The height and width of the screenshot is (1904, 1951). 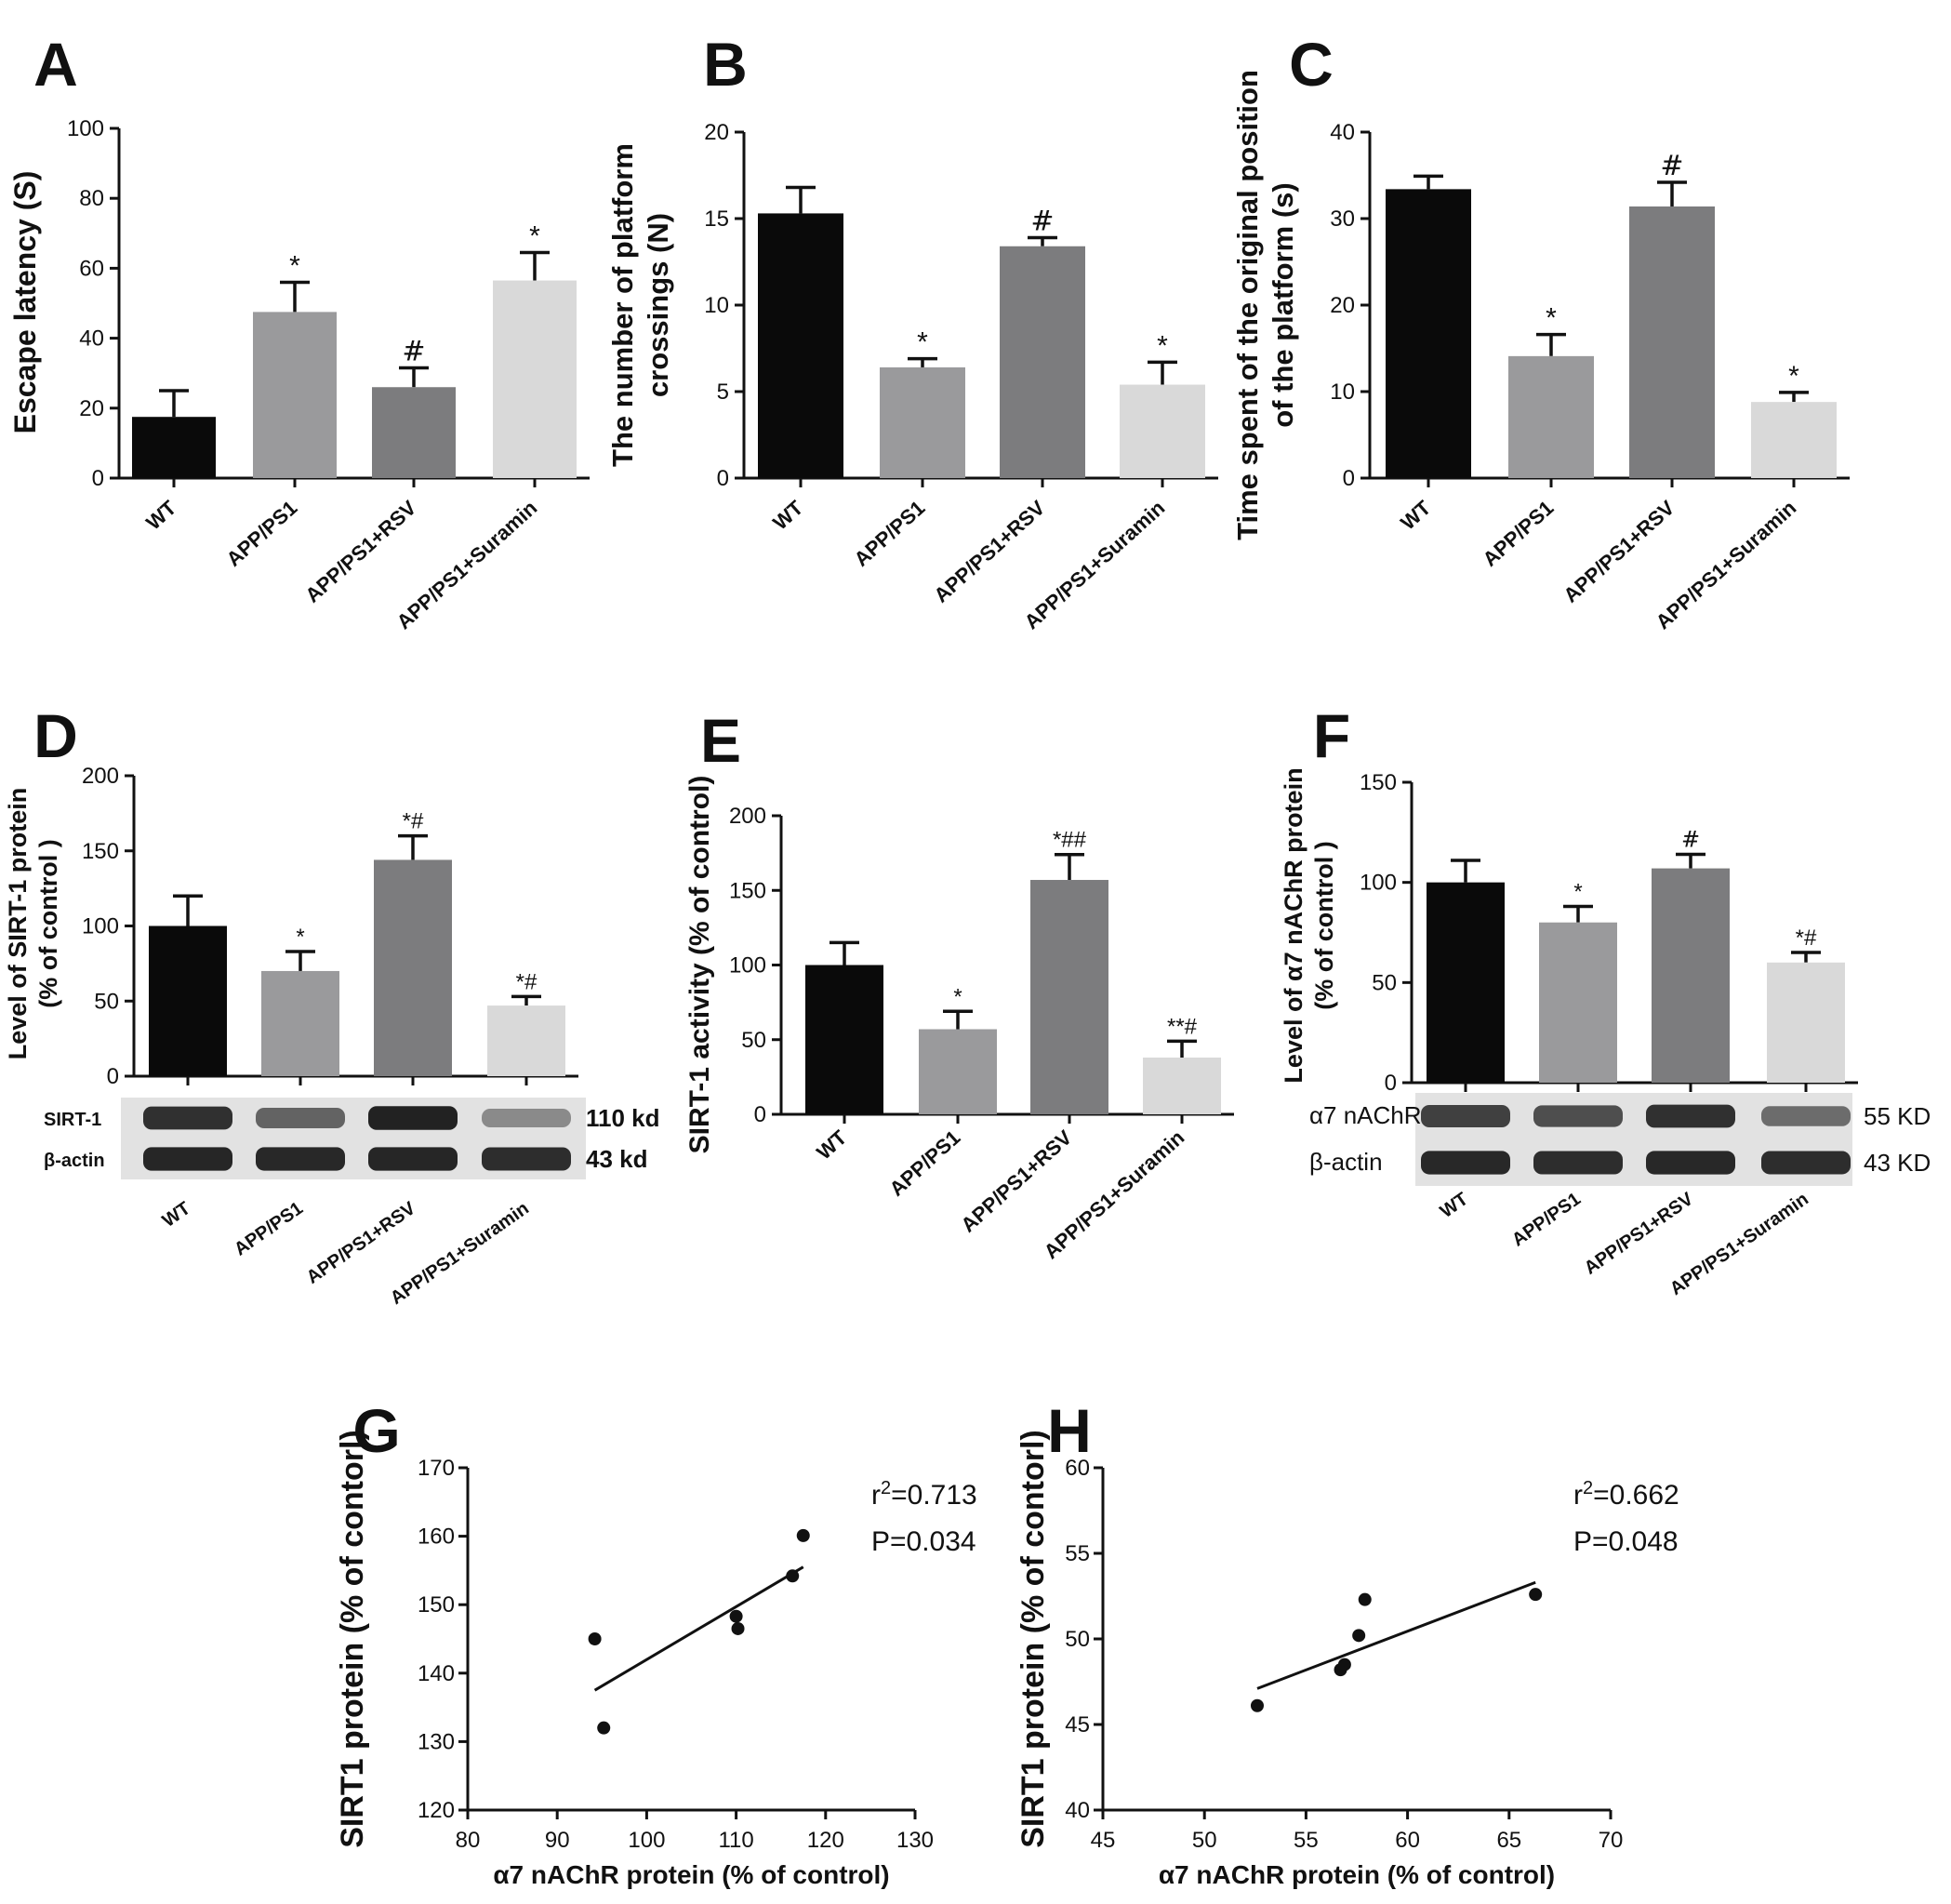 I want to click on significance-mark: *#, so click(x=413, y=821).